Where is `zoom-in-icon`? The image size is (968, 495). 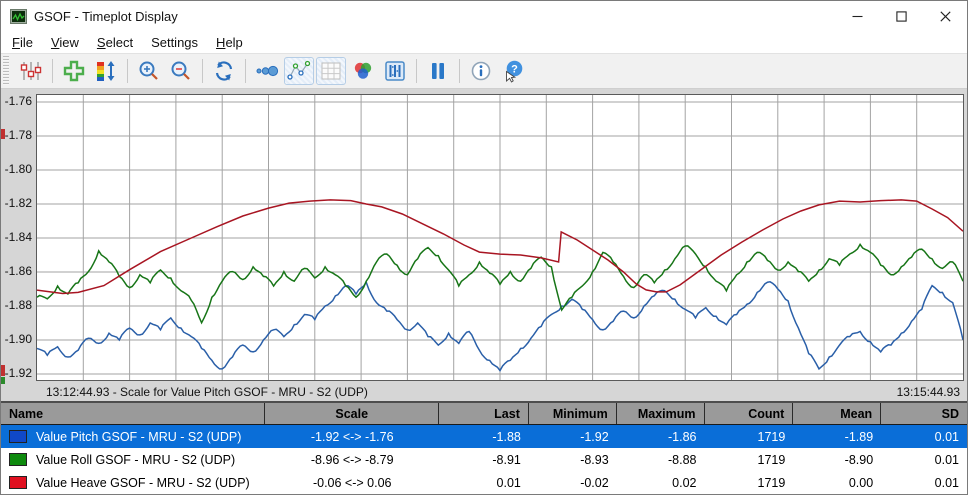 zoom-in-icon is located at coordinates (148, 70).